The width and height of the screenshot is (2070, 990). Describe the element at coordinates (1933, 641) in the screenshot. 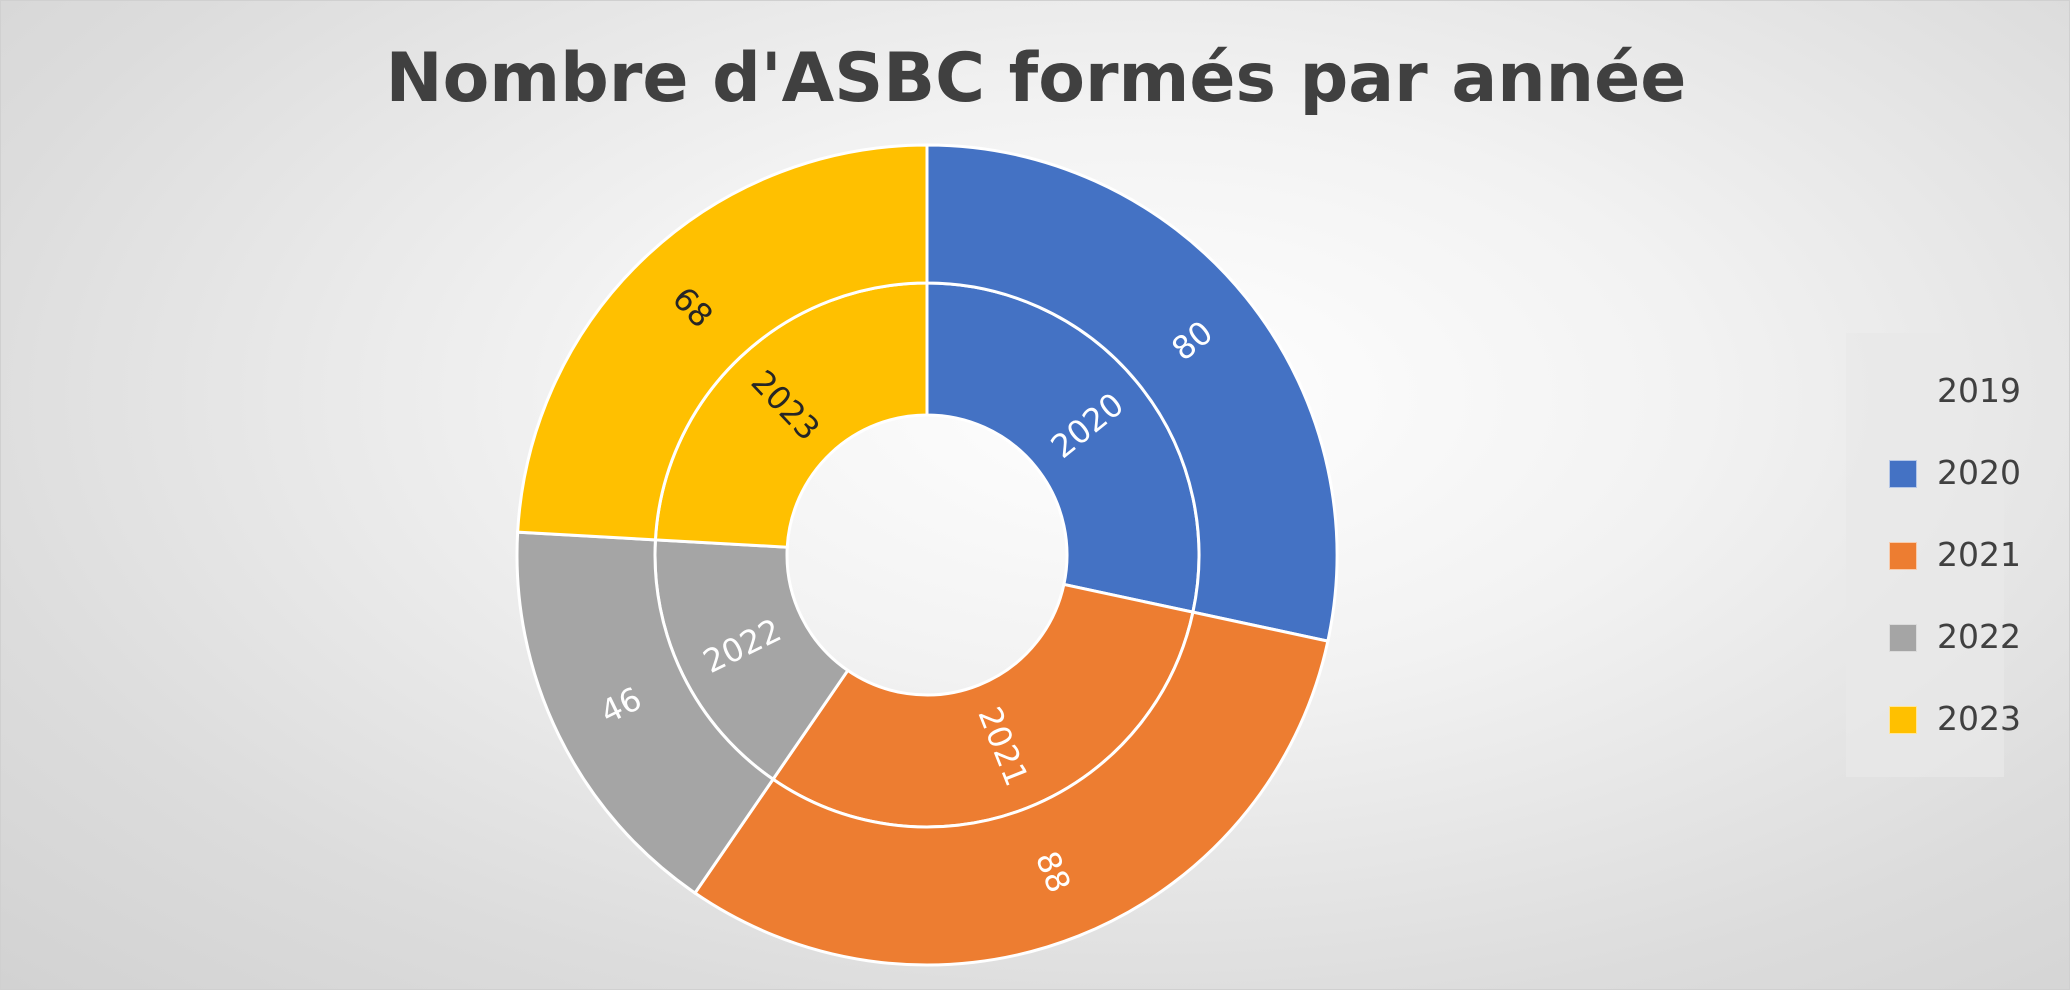

I see `legend-item-2022: 2022` at that location.